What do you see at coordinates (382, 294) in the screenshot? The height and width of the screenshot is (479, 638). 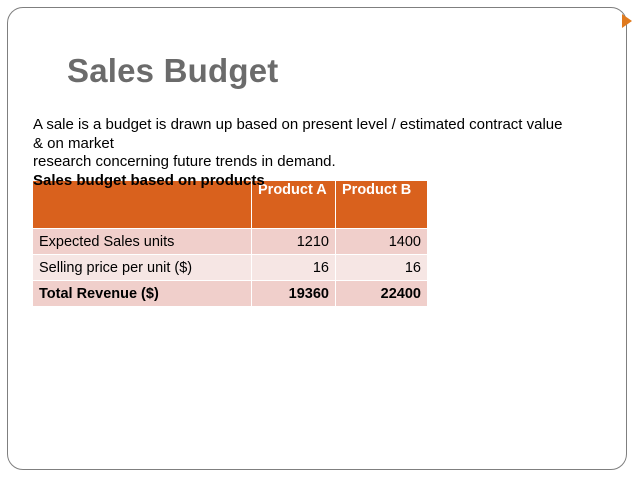 I see `cell-product-b: 22400` at bounding box center [382, 294].